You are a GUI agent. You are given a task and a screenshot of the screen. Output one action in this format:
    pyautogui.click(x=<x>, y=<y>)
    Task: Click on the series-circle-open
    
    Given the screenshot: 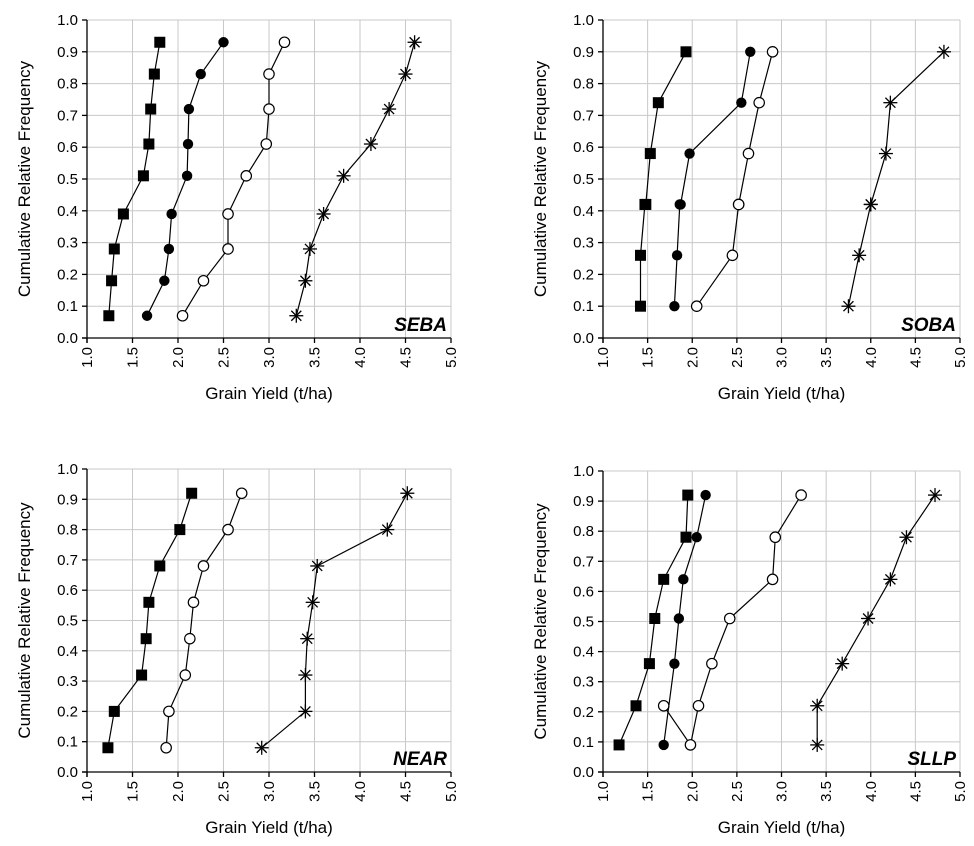 What is the action you would take?
    pyautogui.click(x=204, y=620)
    